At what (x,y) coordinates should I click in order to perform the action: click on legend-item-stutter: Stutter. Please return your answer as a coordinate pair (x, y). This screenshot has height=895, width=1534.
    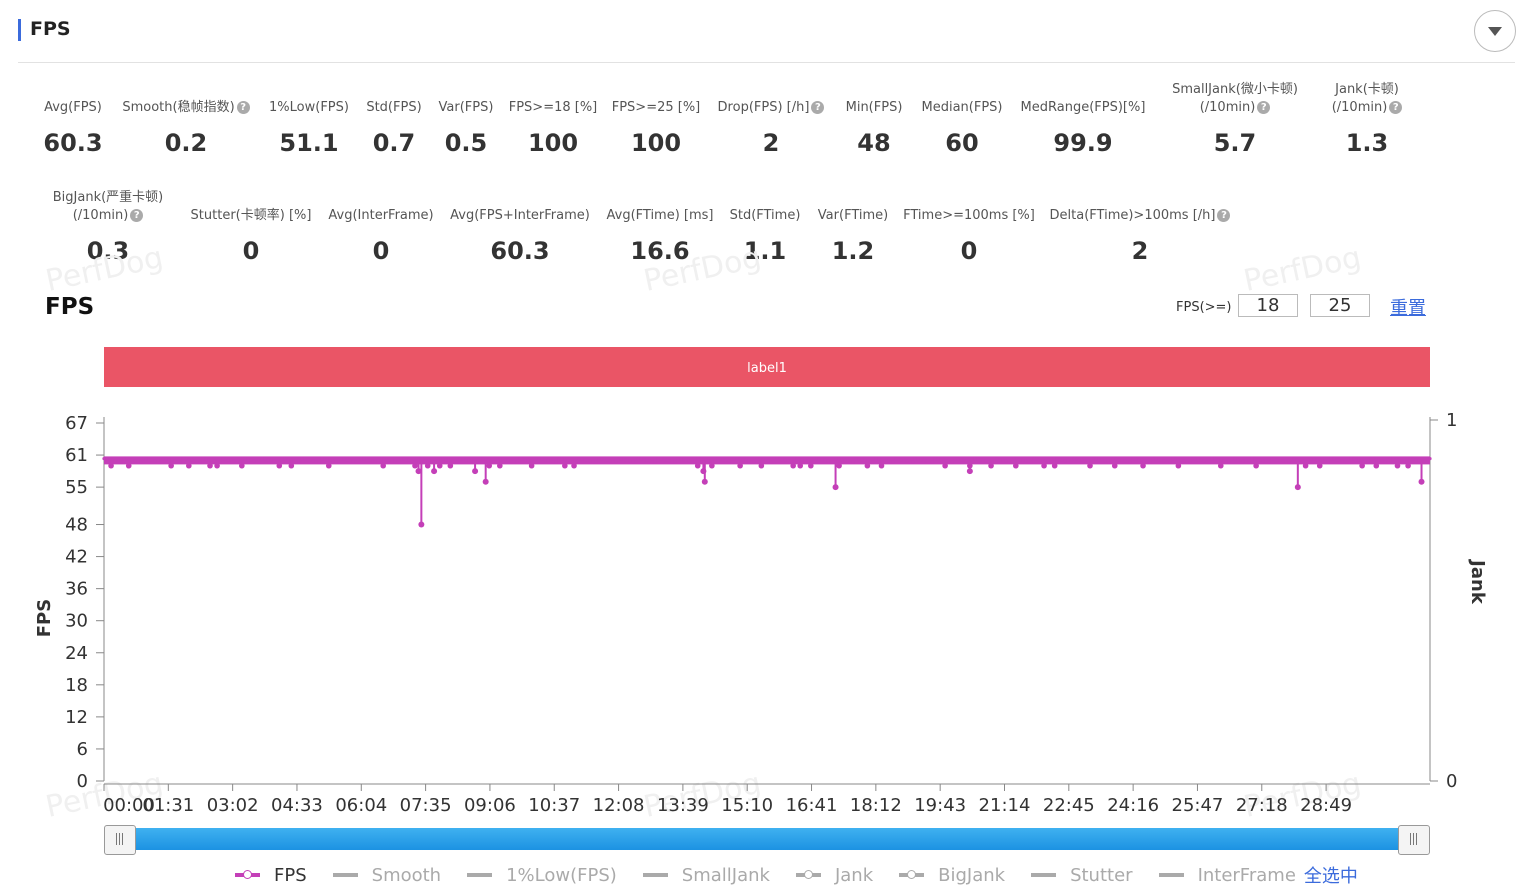
    Looking at the image, I should click on (1082, 875).